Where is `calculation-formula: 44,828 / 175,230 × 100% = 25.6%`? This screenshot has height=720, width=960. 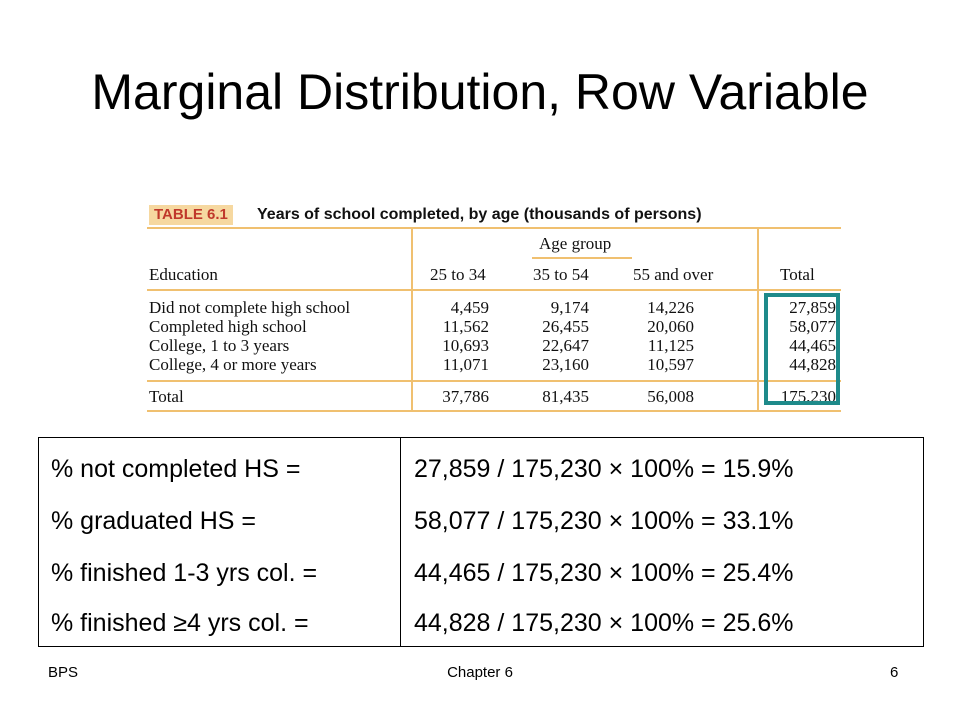
calculation-formula: 44,828 / 175,230 × 100% = 25.6% is located at coordinates (604, 623).